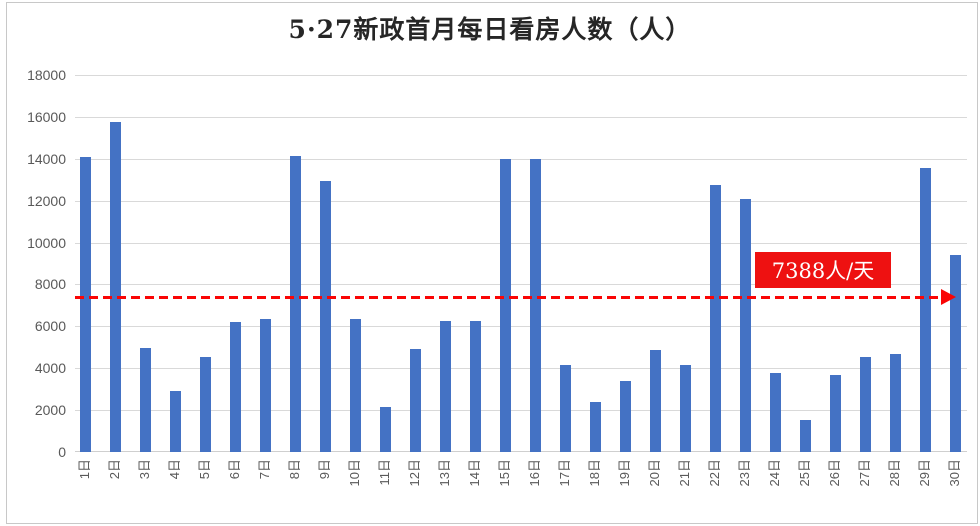  Describe the element at coordinates (534, 473) in the screenshot. I see `x-axis-tick-label: 16日` at that location.